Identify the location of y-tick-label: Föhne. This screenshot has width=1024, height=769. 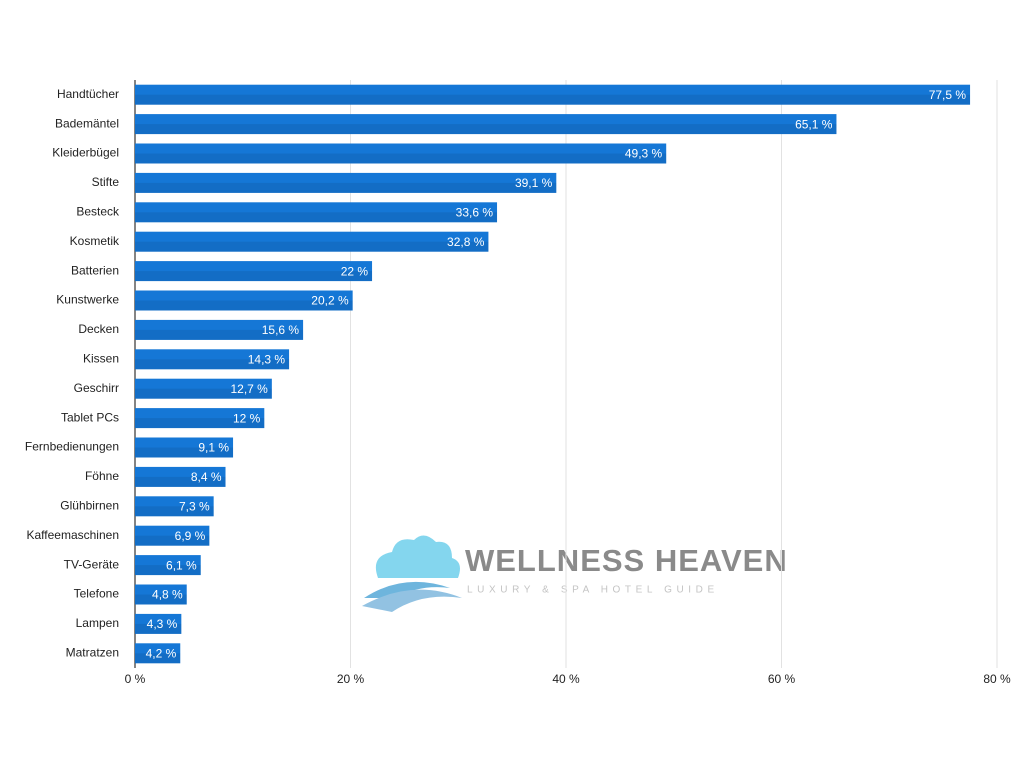
(102, 476).